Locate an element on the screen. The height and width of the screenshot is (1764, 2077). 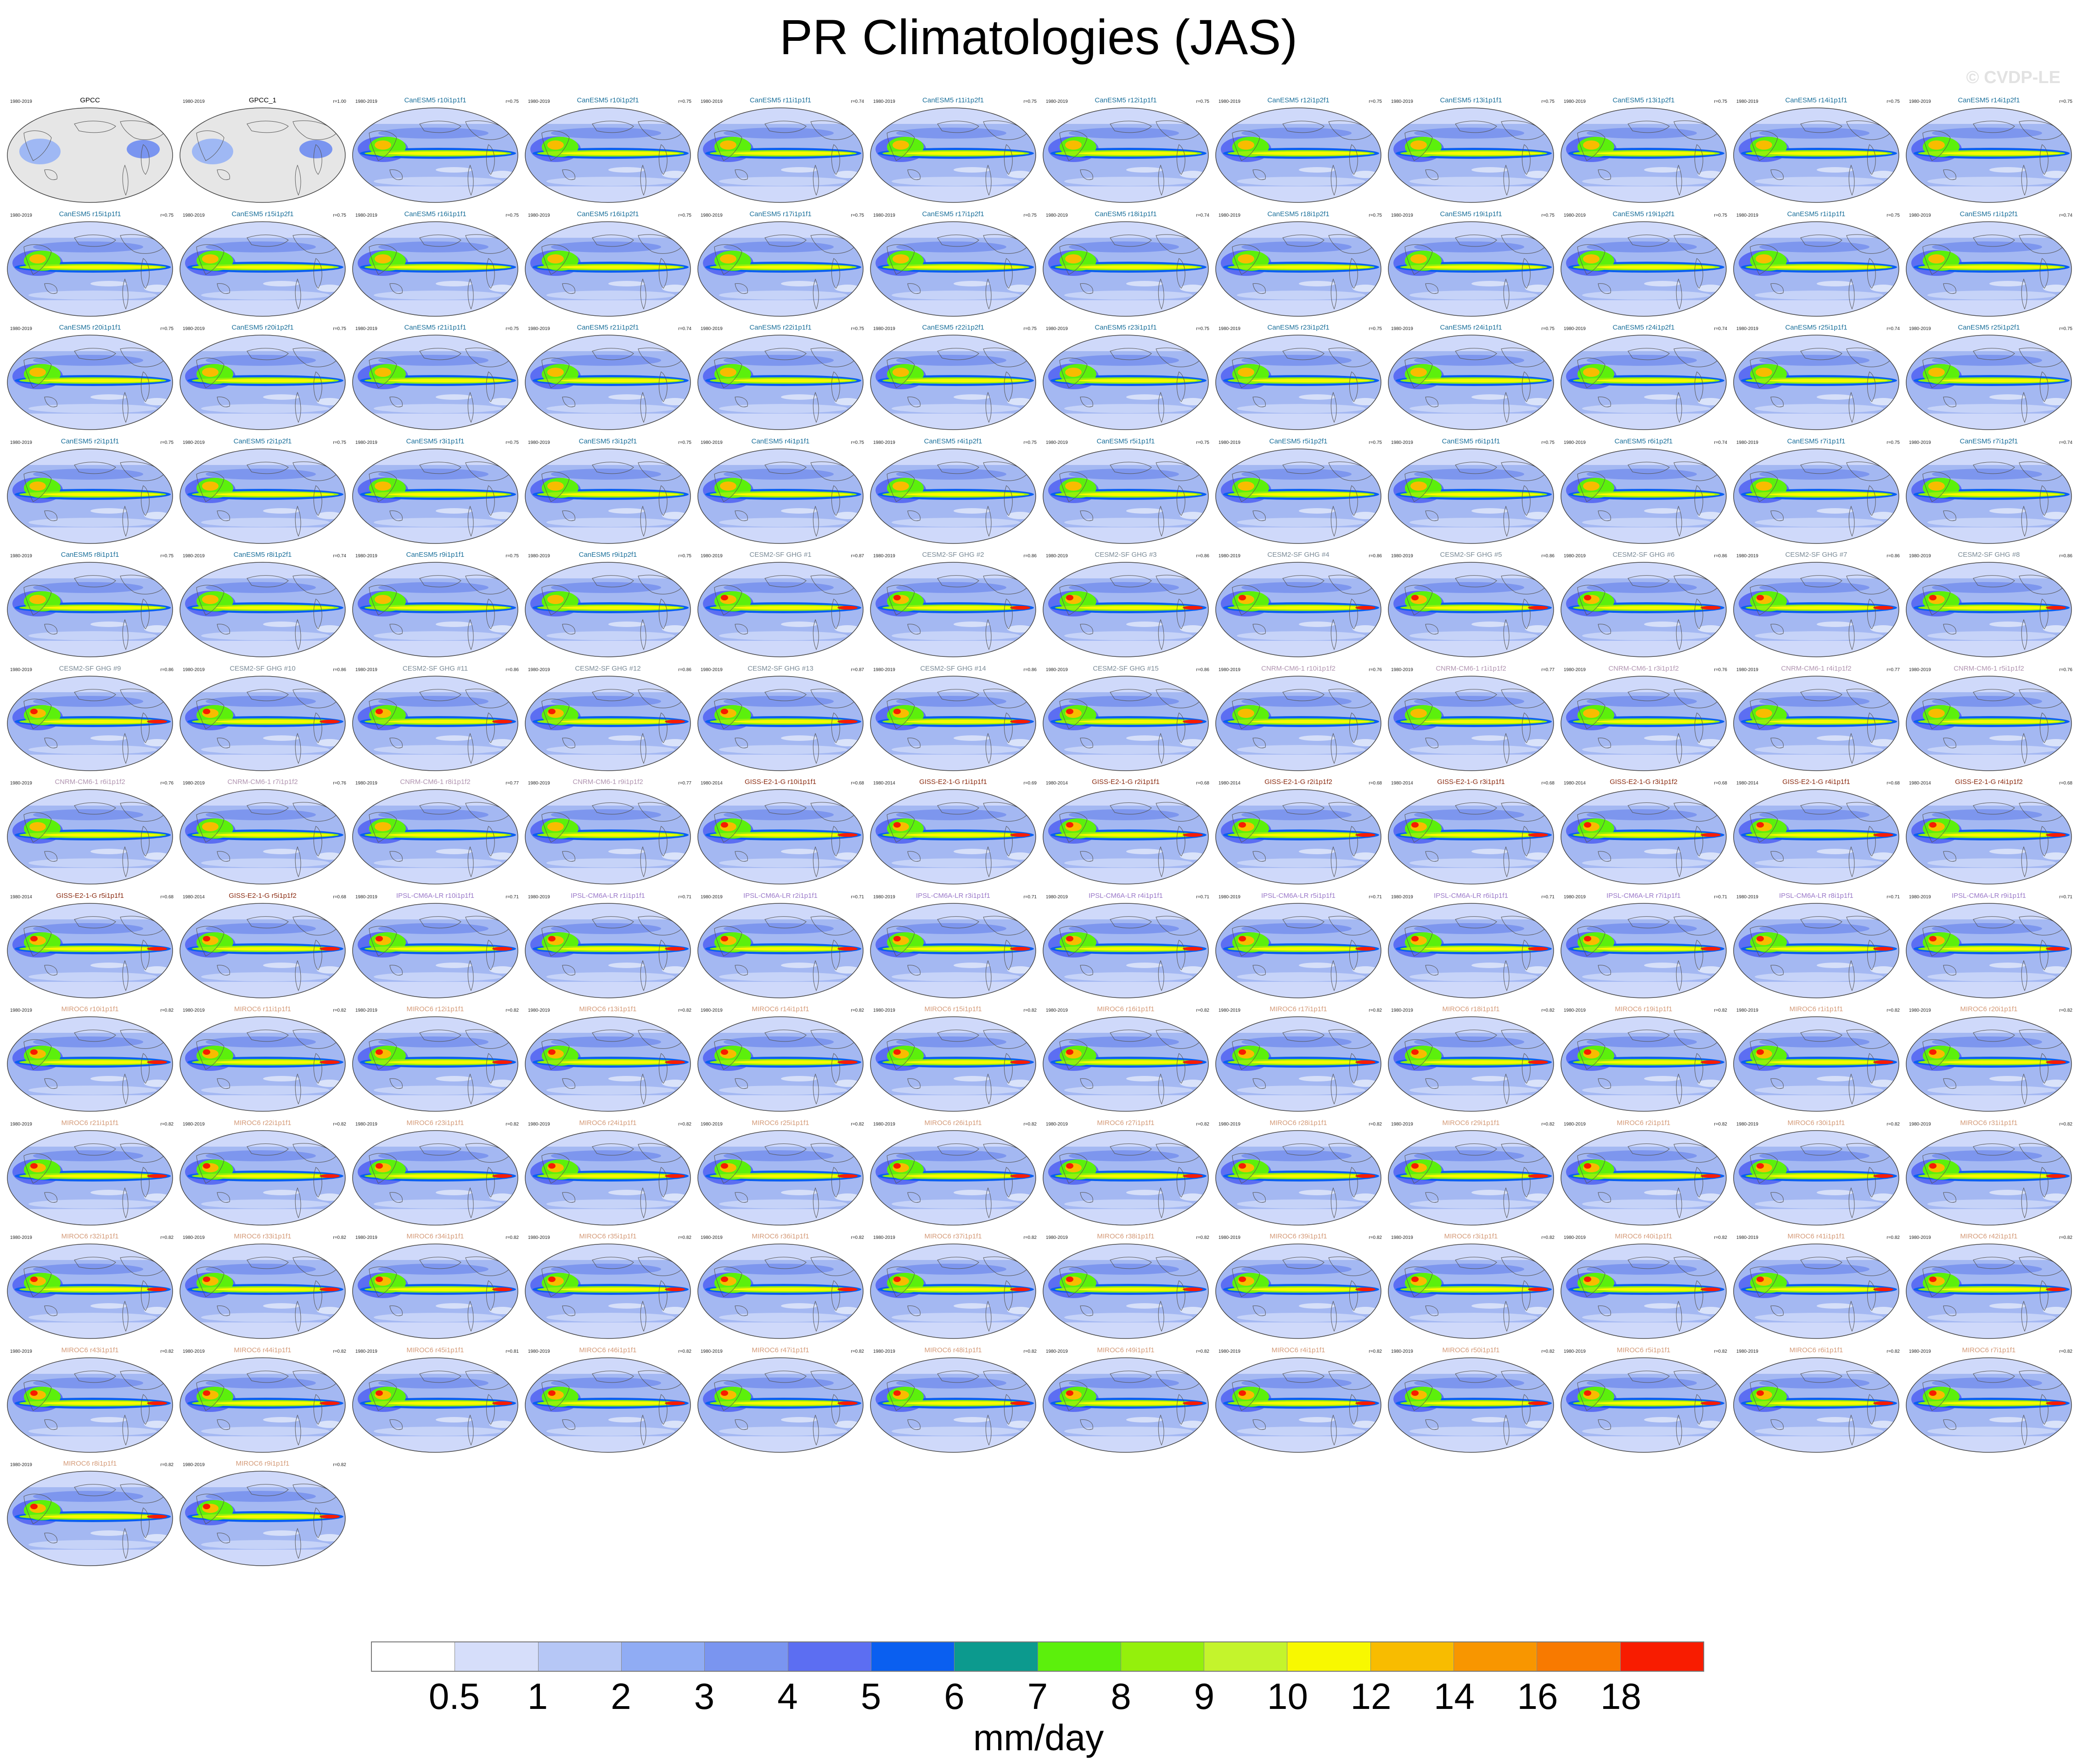
map-panel: 1980-2014 GISS-E2-1-G r5i1p1f2 r=0.68 is located at coordinates (262, 947).